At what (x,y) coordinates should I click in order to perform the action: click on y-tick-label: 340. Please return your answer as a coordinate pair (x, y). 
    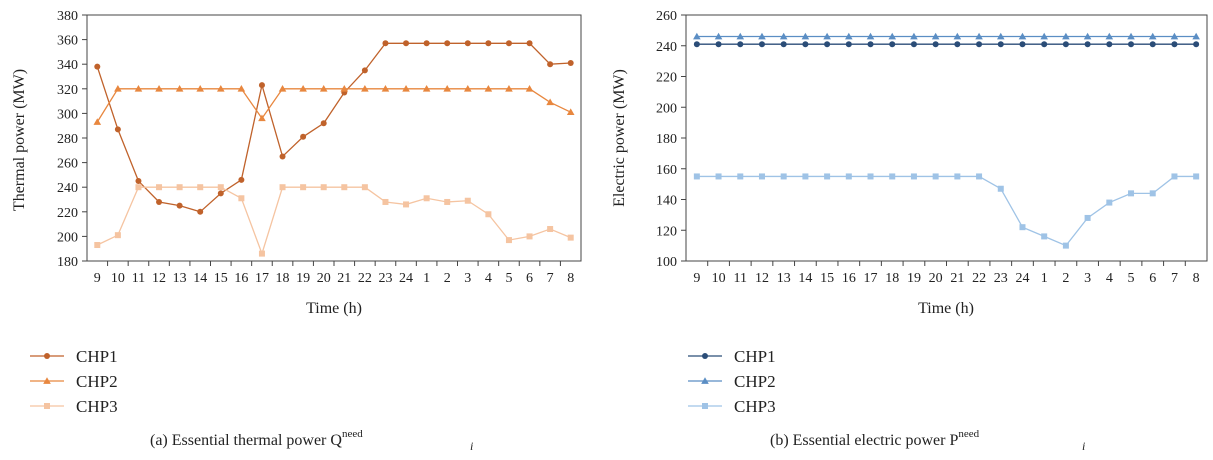
    Looking at the image, I should click on (67, 65).